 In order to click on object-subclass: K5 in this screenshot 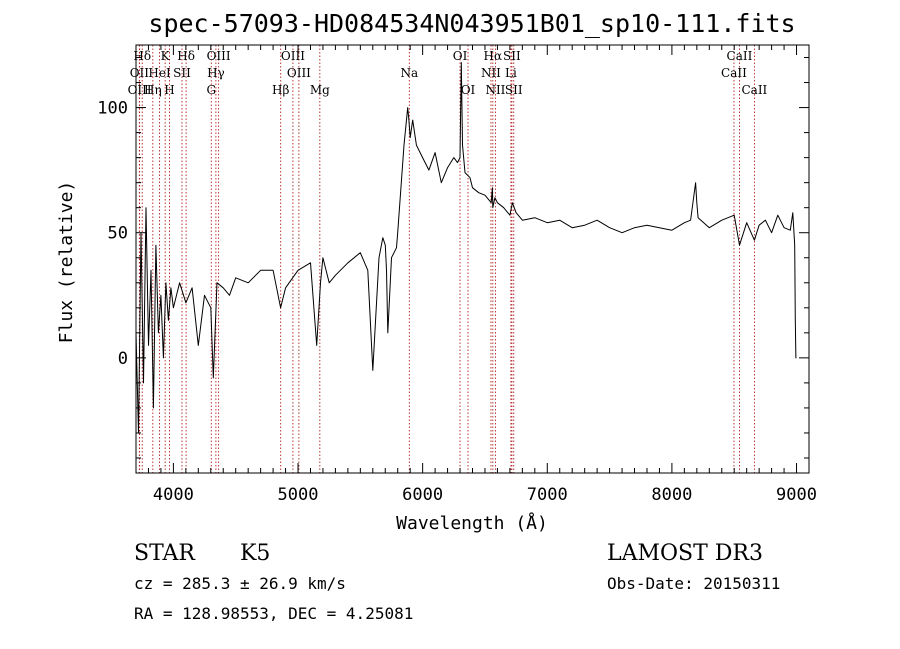, I will do `click(255, 553)`.